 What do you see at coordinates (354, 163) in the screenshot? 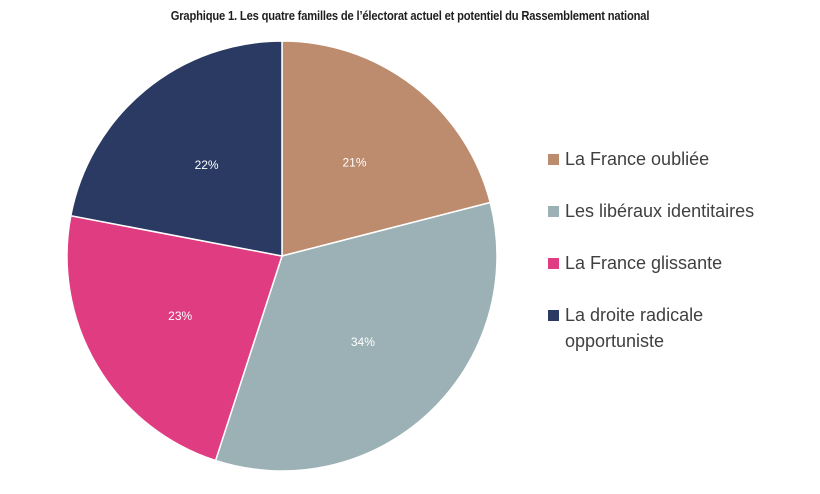
I see `slice-value-label: 21%` at bounding box center [354, 163].